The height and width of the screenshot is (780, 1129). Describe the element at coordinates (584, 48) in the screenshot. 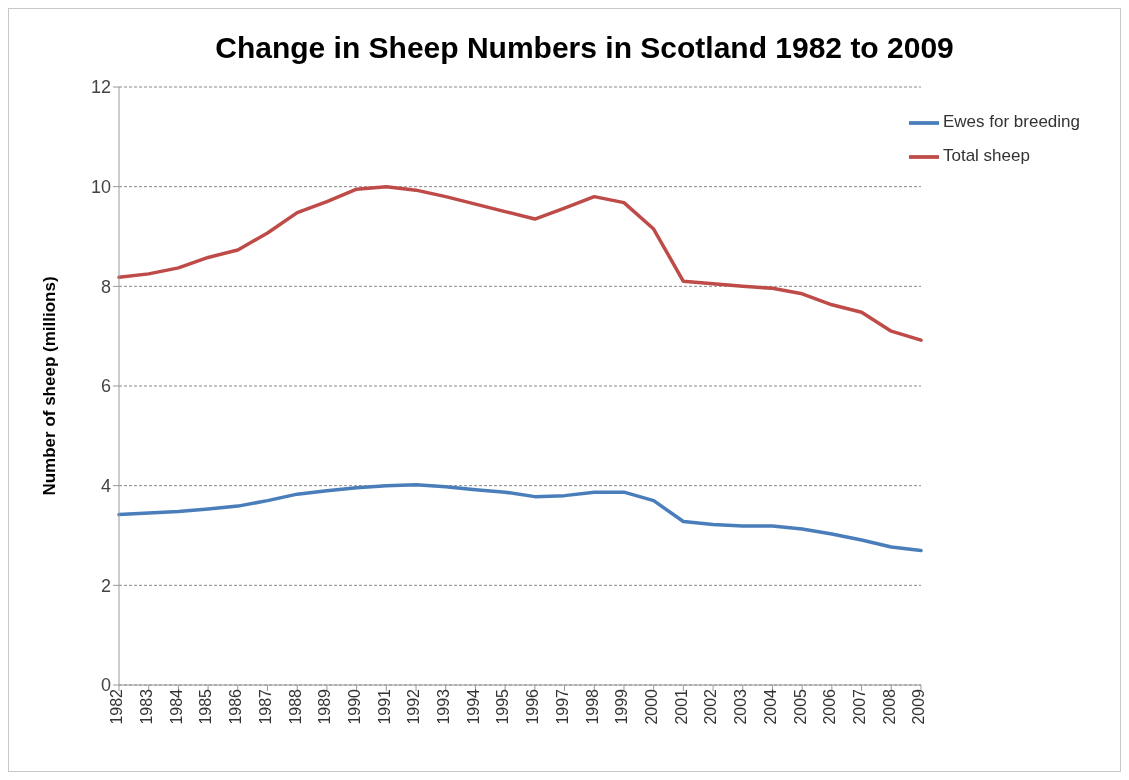

I see `chart-title: Change in Sheep Numbers in Scotland 1982 to 2009` at that location.